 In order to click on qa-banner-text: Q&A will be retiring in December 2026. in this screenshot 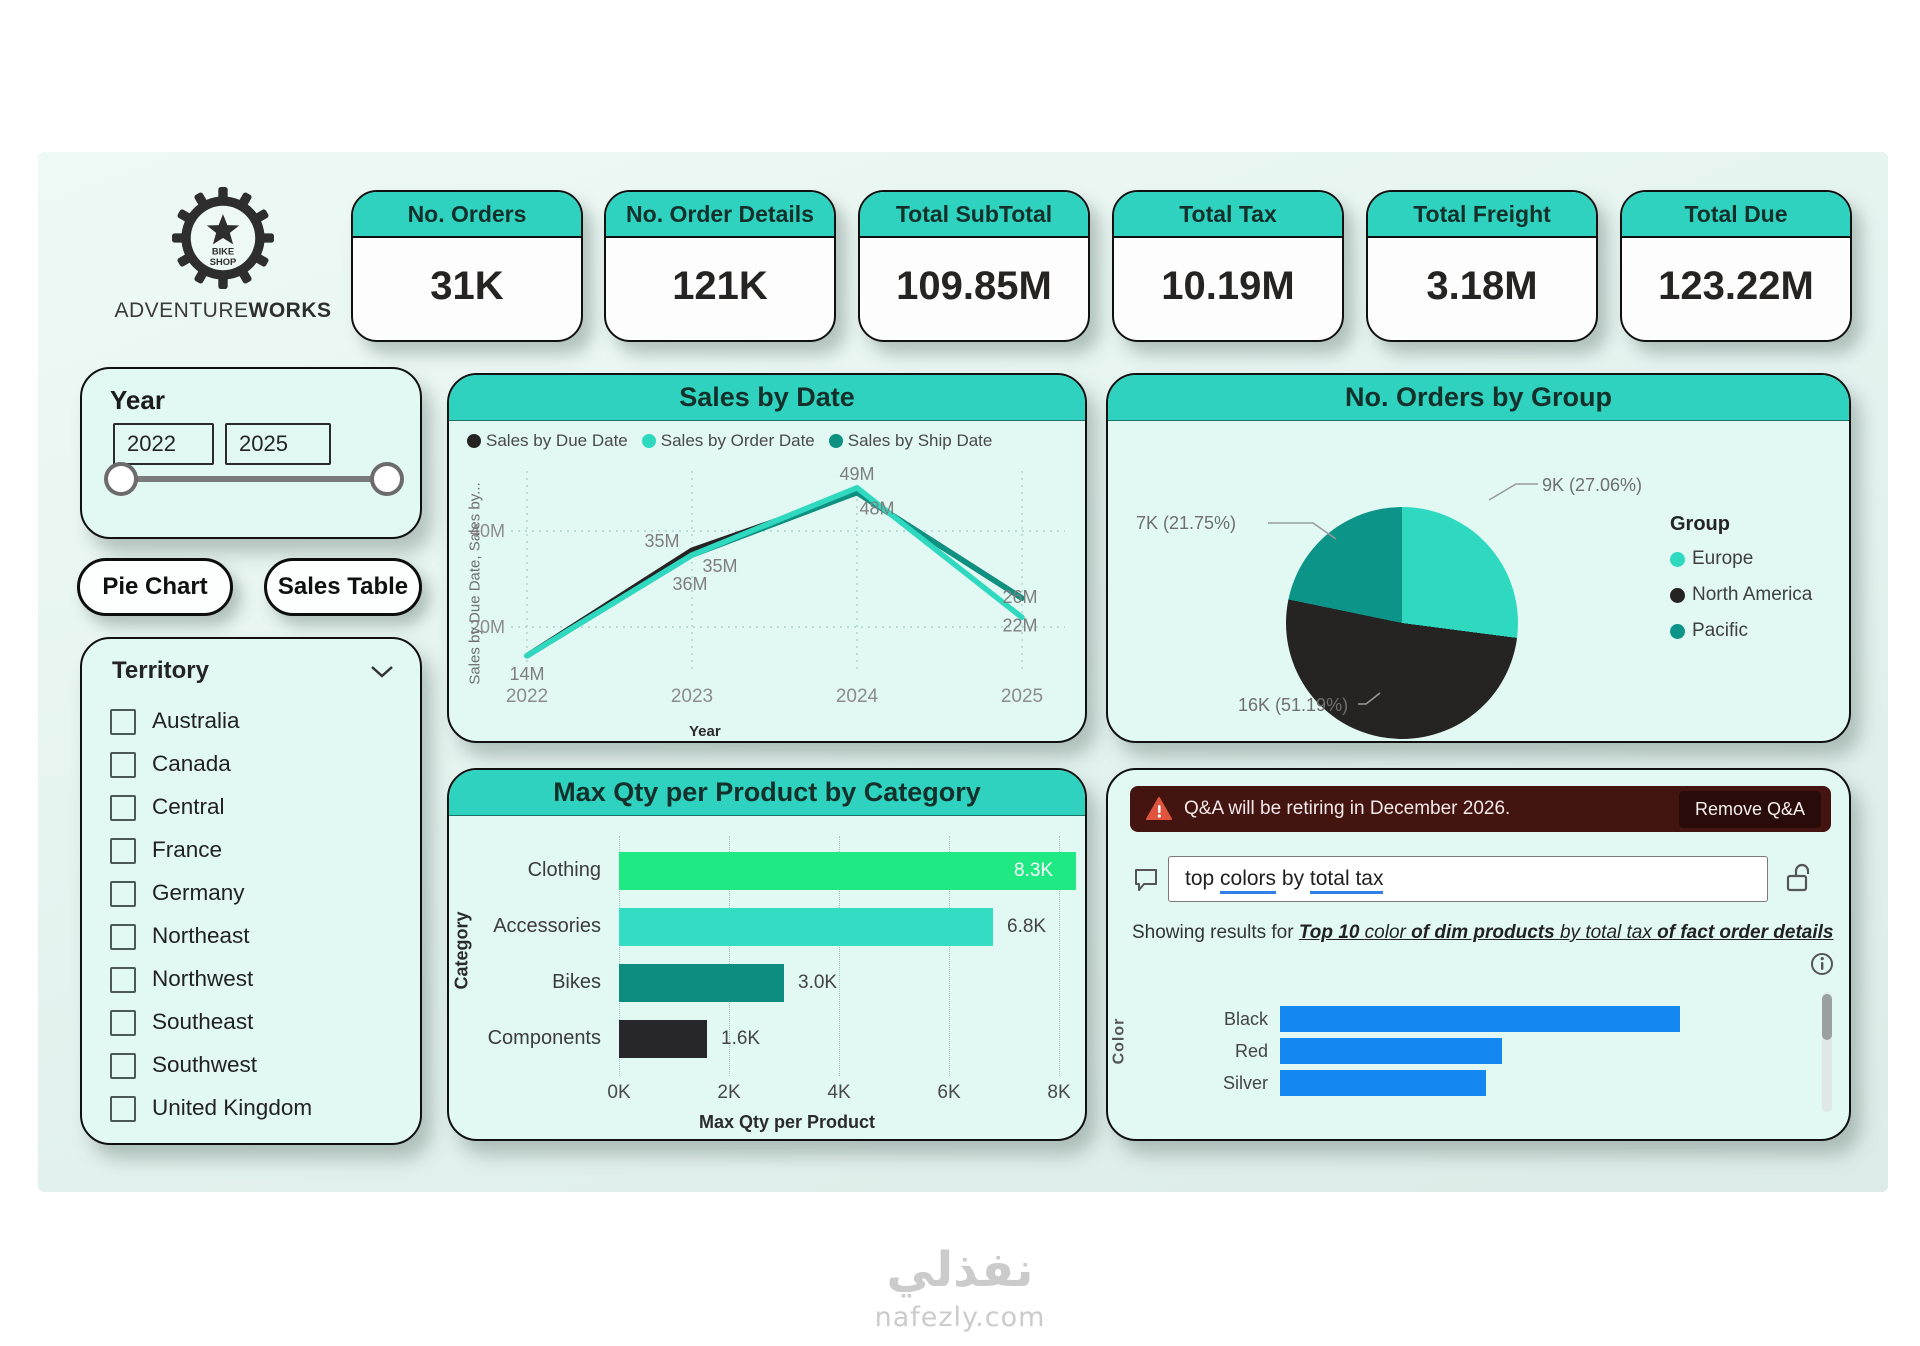, I will do `click(1347, 808)`.